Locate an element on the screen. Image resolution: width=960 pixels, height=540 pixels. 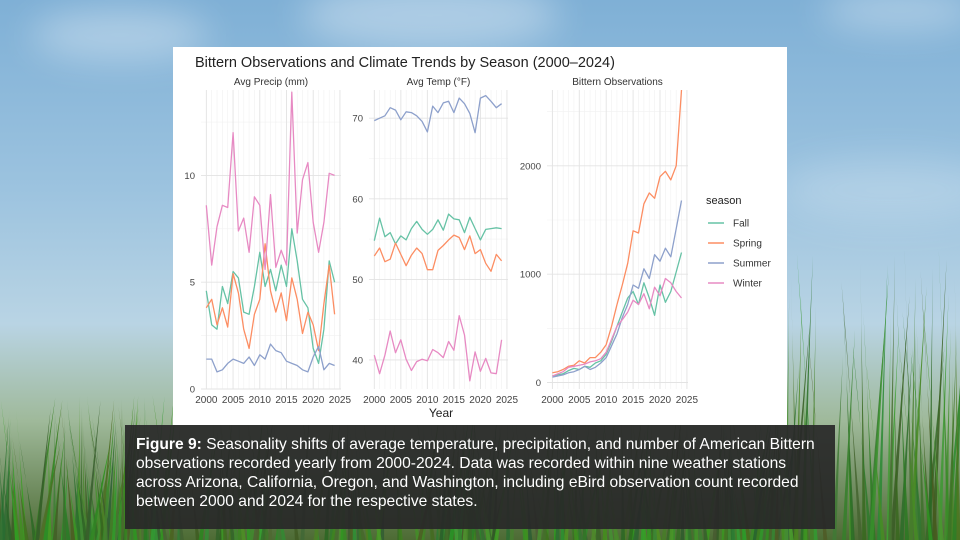
y-tick-label: 10 is located at coordinates (189, 176).